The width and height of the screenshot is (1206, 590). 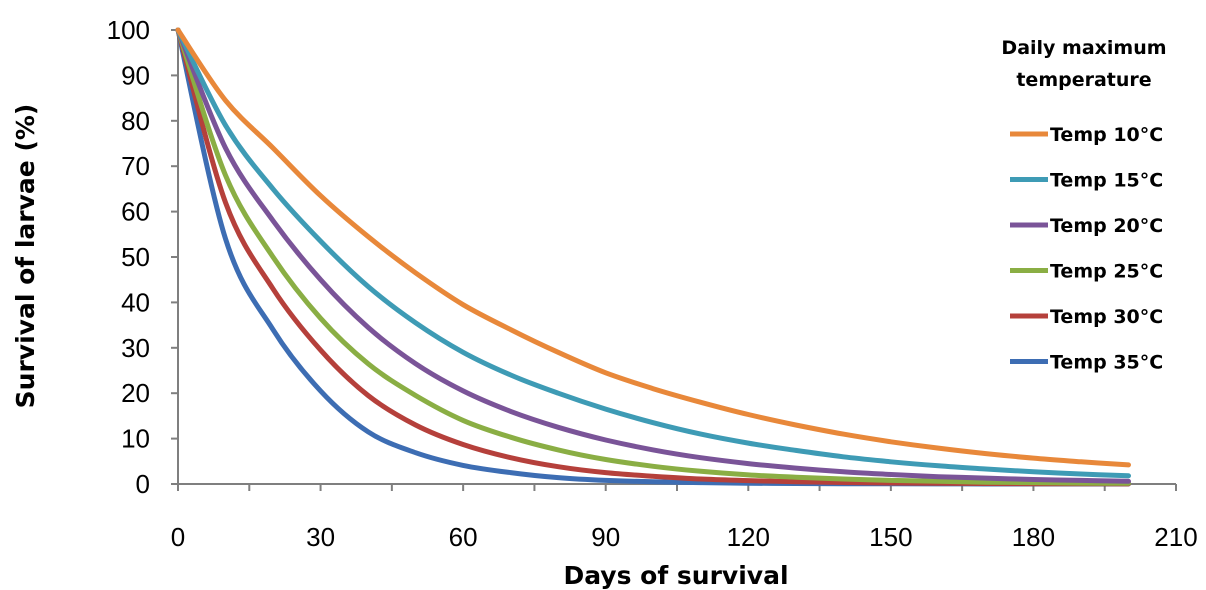 I want to click on legend-label-30: Temp 30°C, so click(x=1106, y=317).